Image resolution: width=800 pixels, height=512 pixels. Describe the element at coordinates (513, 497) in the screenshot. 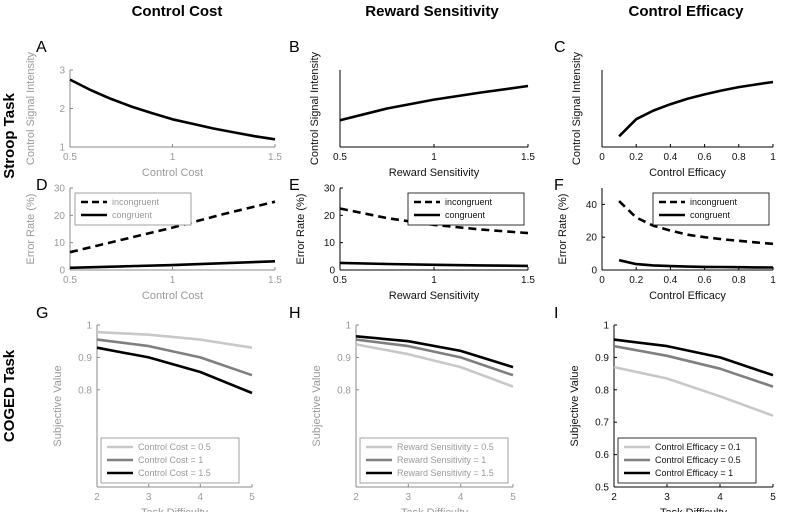

I see `x-tick-label: 5` at that location.